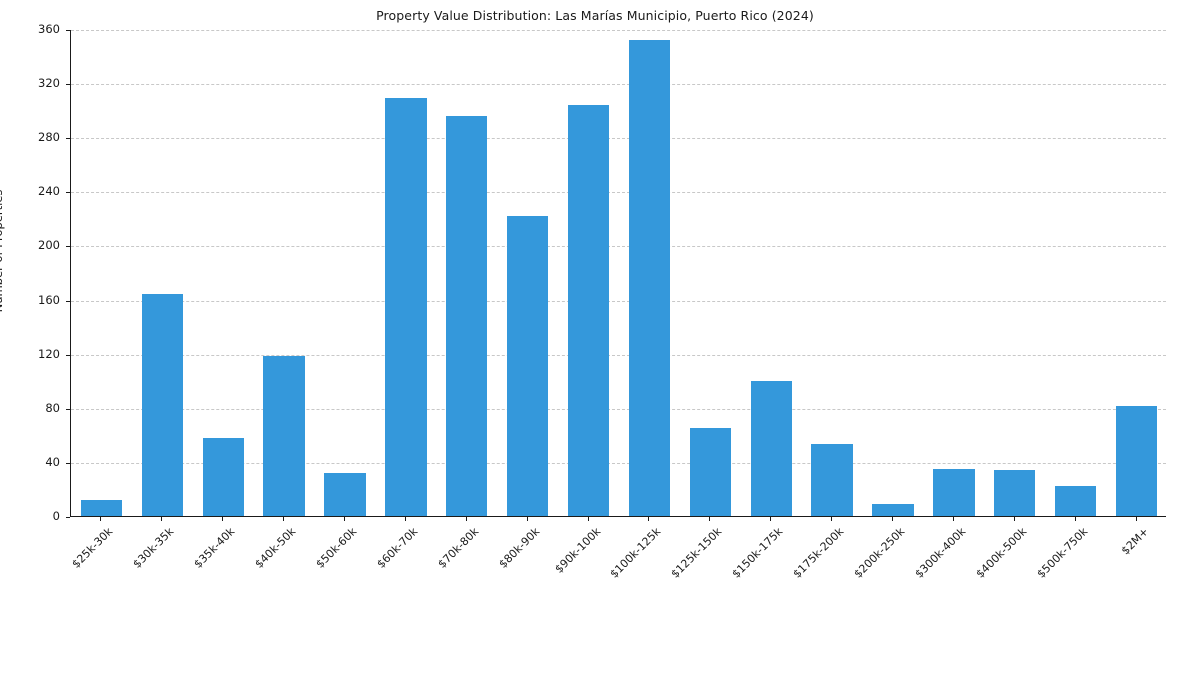  Describe the element at coordinates (49, 83) in the screenshot. I see `y-tick-label: 320` at that location.